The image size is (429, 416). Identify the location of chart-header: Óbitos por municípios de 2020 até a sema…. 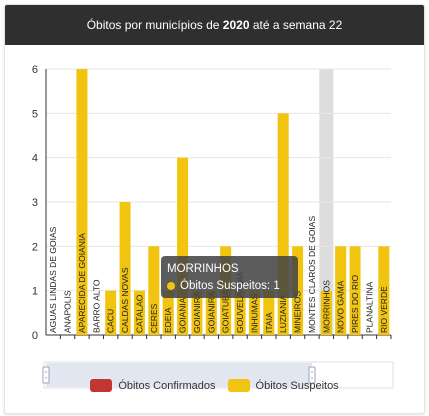
(214, 25).